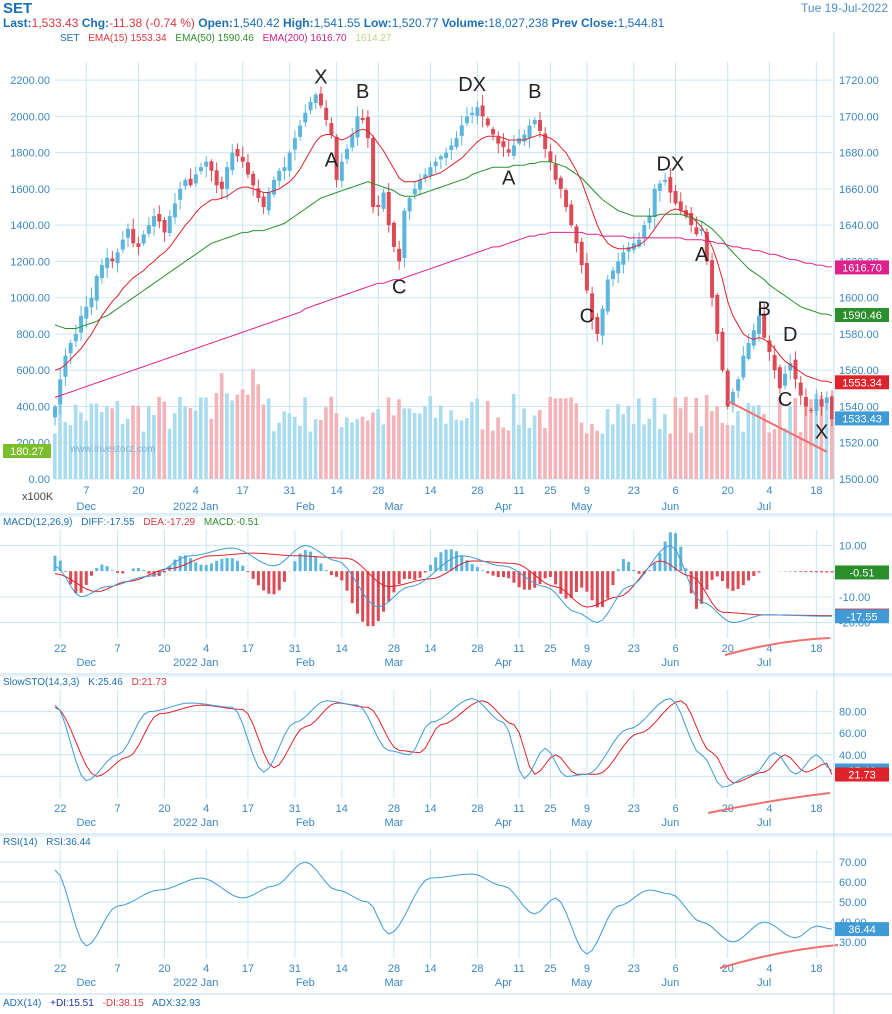 This screenshot has width=892, height=1014. Describe the element at coordinates (779, 956) in the screenshot. I see `rsi-divergence-line` at that location.